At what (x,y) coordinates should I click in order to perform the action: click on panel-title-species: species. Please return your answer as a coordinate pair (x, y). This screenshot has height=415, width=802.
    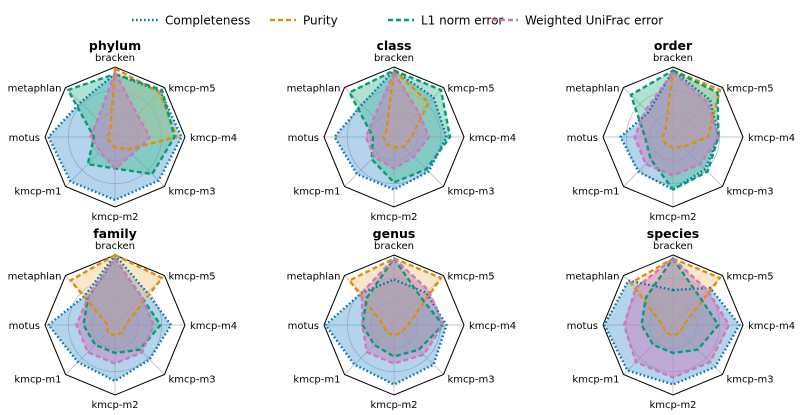
    Looking at the image, I should click on (673, 233).